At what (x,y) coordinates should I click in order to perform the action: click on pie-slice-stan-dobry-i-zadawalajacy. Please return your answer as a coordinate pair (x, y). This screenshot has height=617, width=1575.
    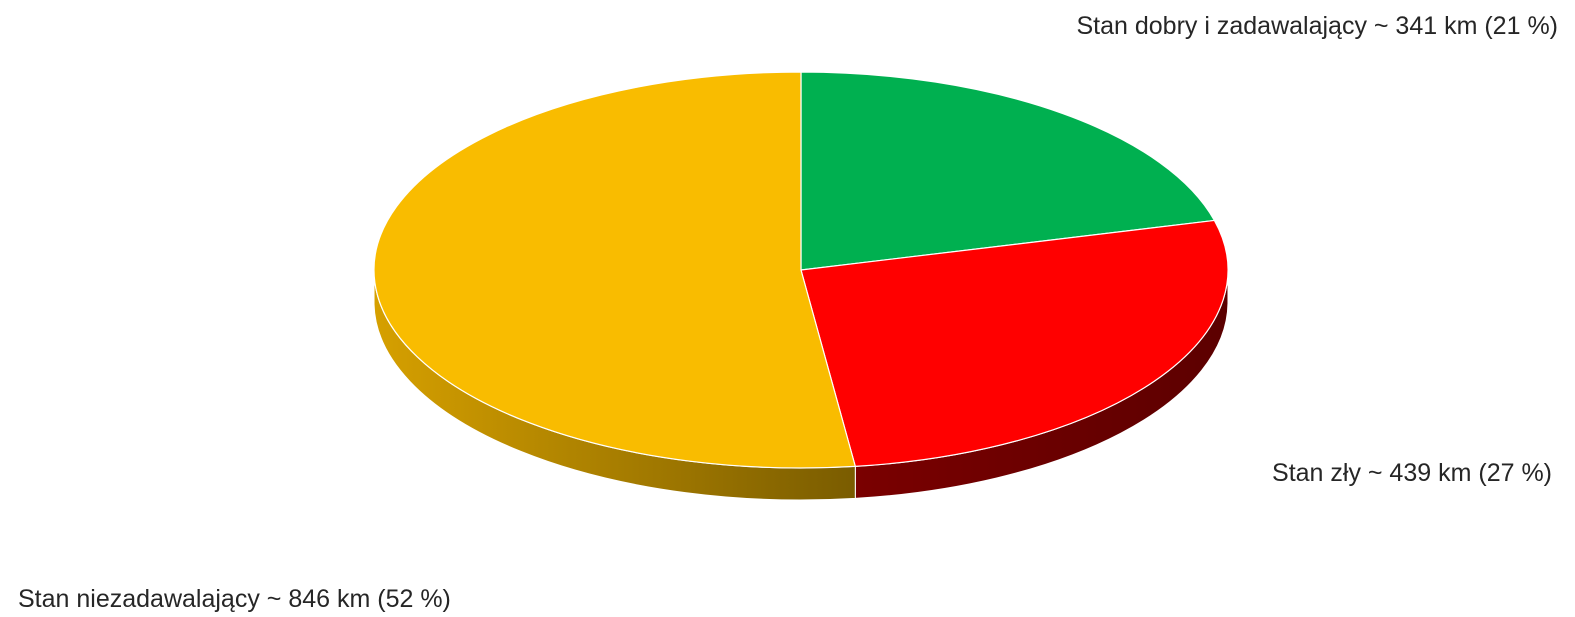
    Looking at the image, I should click on (1007, 171).